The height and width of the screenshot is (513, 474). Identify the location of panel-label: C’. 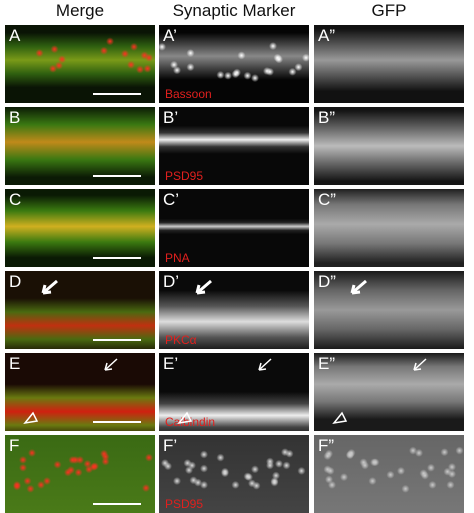
(171, 199).